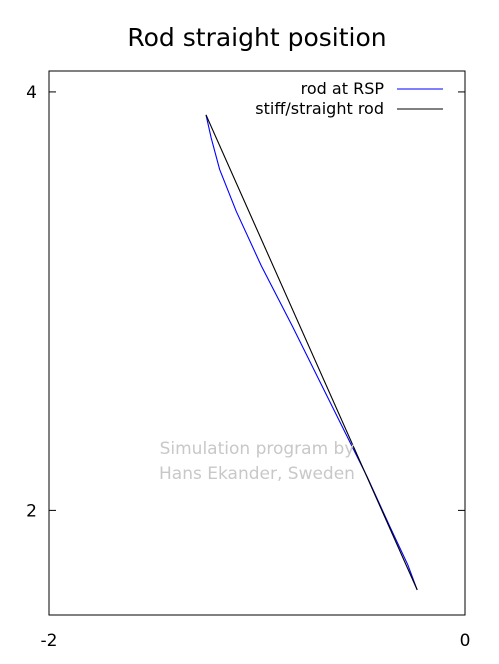 The height and width of the screenshot is (664, 499). I want to click on watermark-line: Hans Ekander, Sweden, so click(257, 474).